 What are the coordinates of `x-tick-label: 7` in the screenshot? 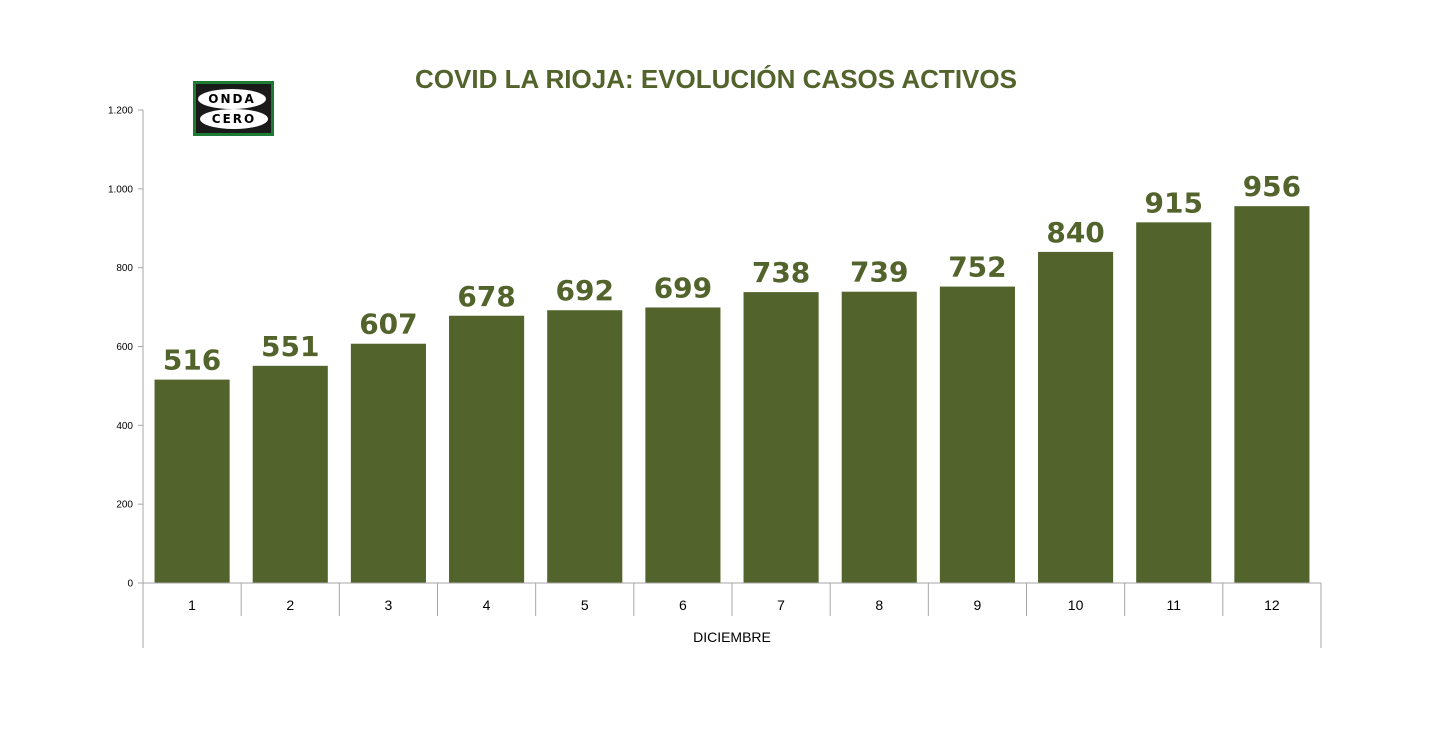 It's located at (781, 605).